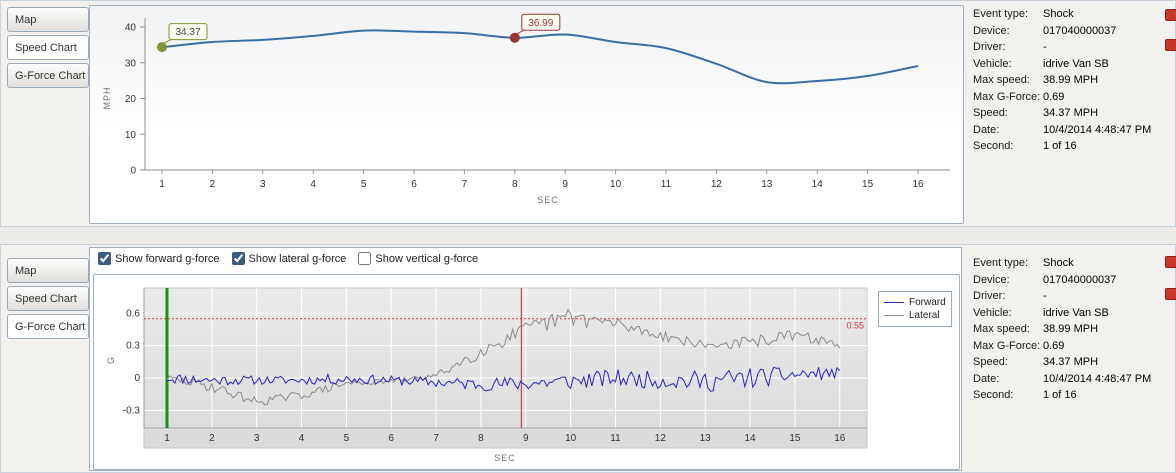  What do you see at coordinates (212, 438) in the screenshot?
I see `svg-text: 2` at bounding box center [212, 438].